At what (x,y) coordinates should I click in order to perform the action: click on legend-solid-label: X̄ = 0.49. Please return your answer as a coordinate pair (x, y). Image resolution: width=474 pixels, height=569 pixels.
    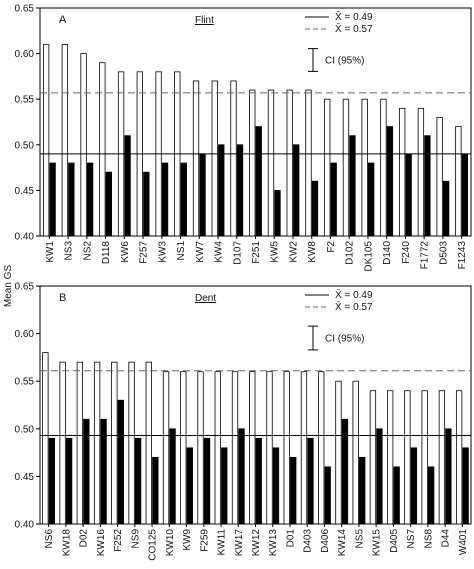
    Looking at the image, I should click on (354, 294).